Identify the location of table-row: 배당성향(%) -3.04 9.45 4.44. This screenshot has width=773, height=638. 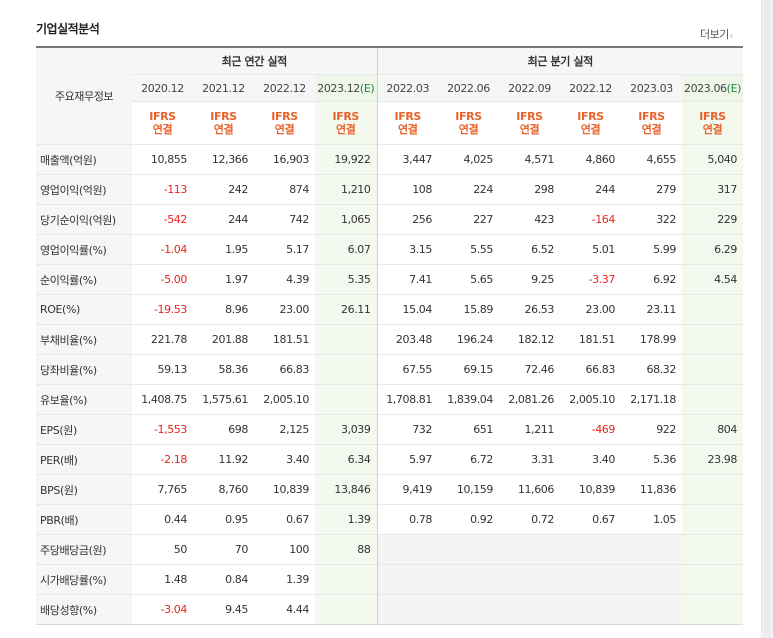
(389, 609).